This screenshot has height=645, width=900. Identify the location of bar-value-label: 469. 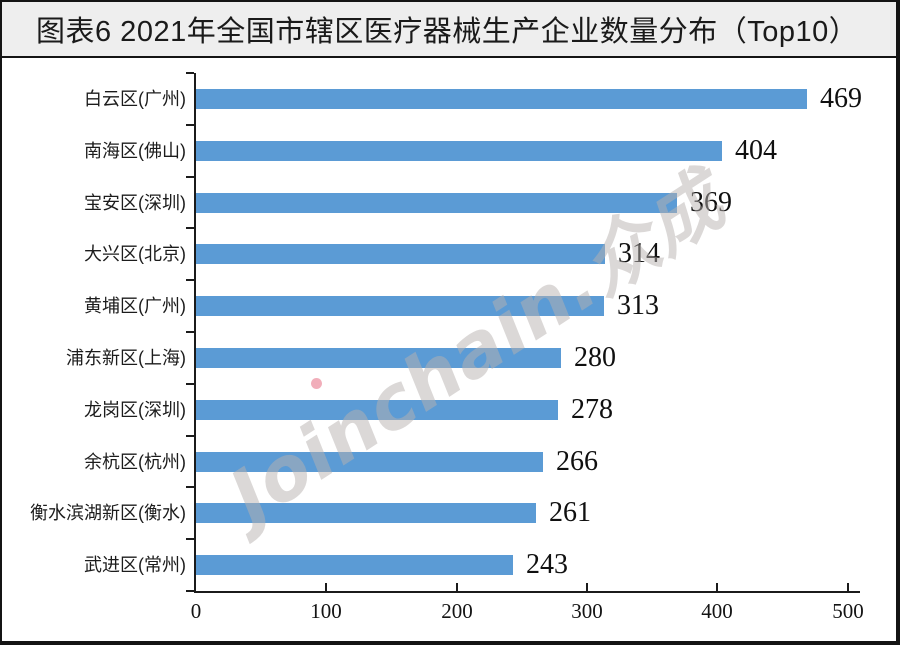
(841, 98).